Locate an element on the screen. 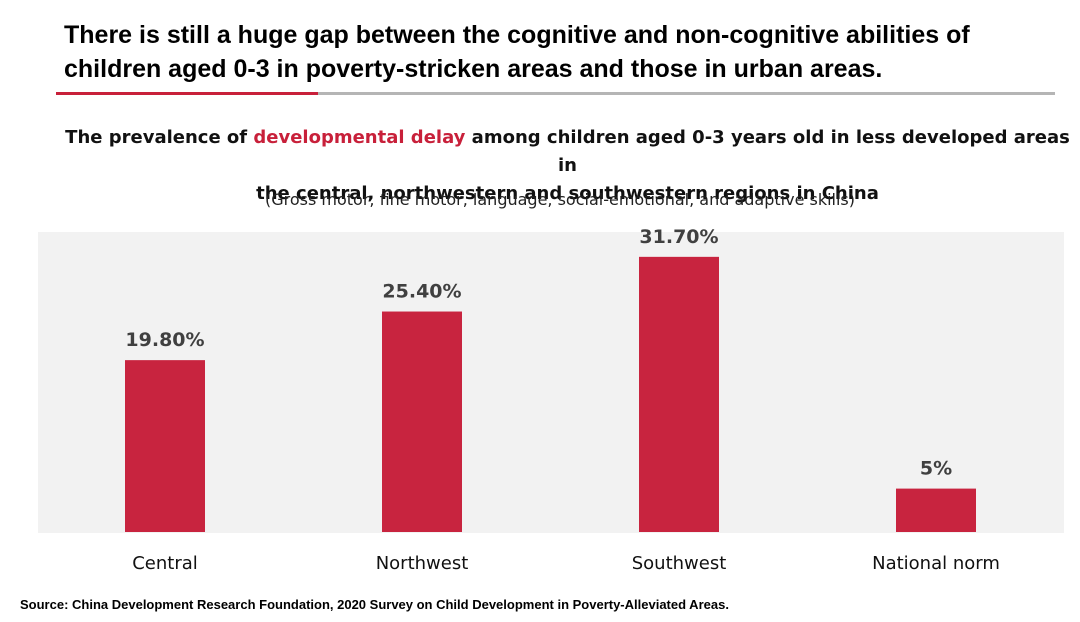 This screenshot has width=1080, height=622. tick-label-northwest: Northwest is located at coordinates (422, 563).